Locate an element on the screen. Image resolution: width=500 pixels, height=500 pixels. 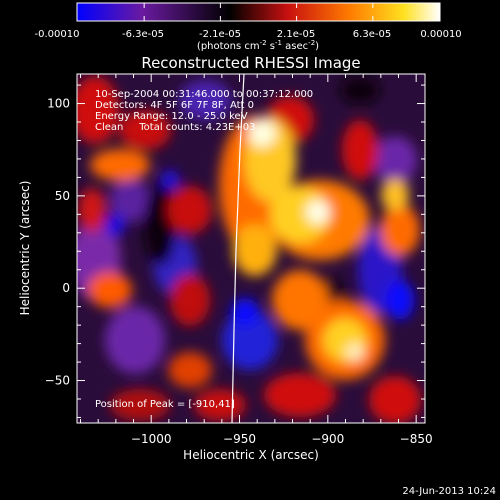
x-tick-label: −950 is located at coordinates (239, 439).